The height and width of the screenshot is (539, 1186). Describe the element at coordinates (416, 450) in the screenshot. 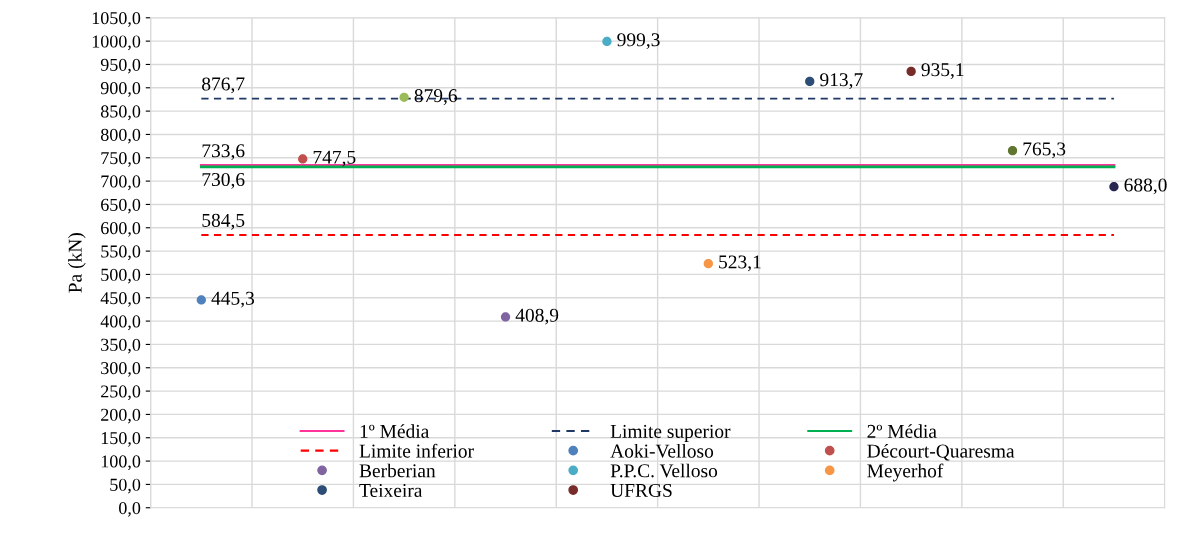

I see `legend-label: Limite inferior` at that location.